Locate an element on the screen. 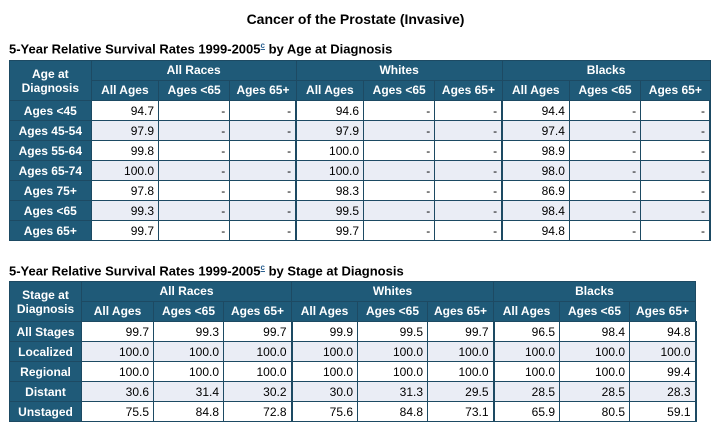  row-label: Ages 65+ is located at coordinates (50, 230).